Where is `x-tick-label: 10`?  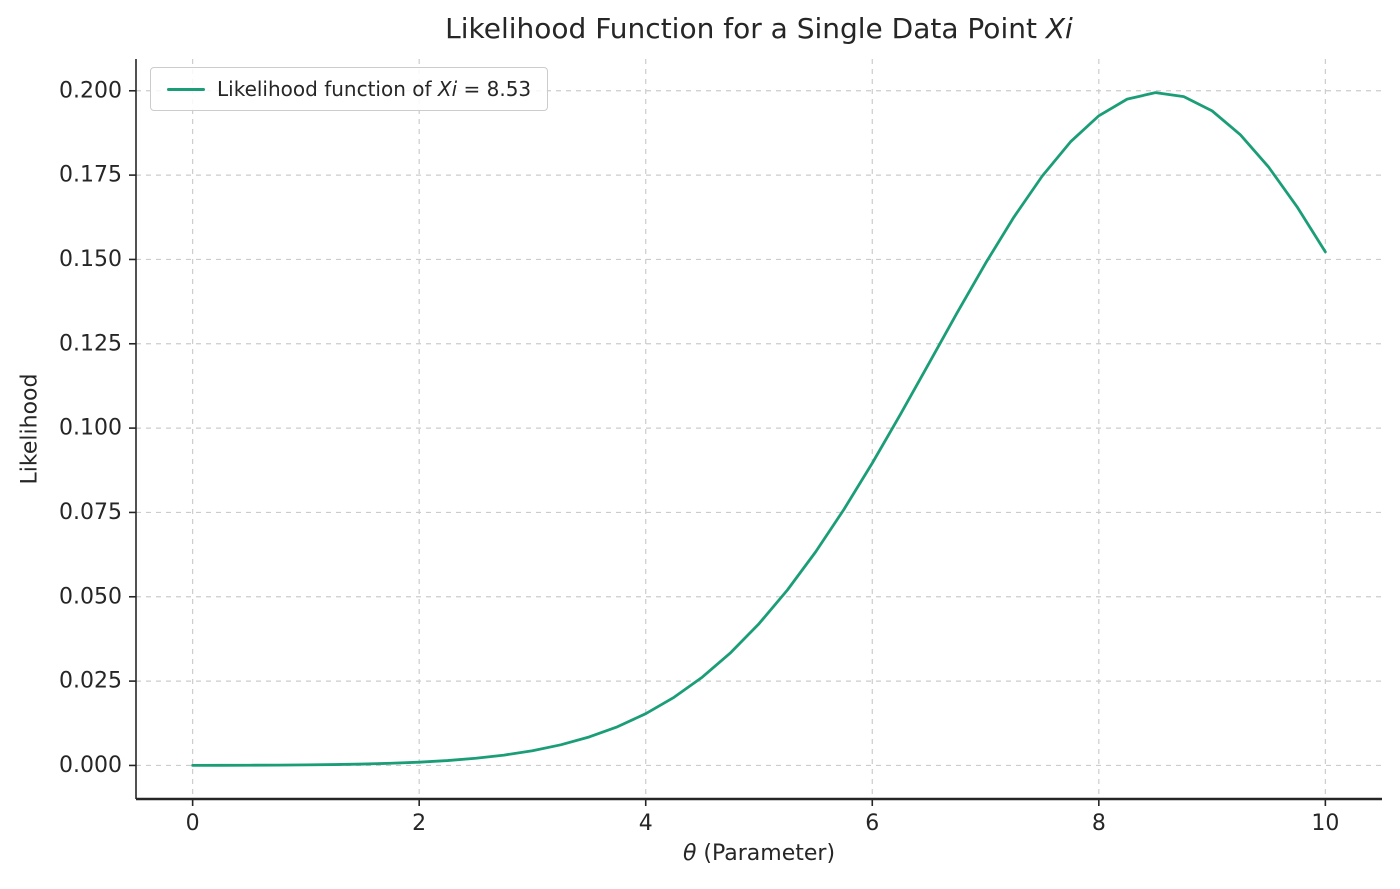 x-tick-label: 10 is located at coordinates (1325, 823).